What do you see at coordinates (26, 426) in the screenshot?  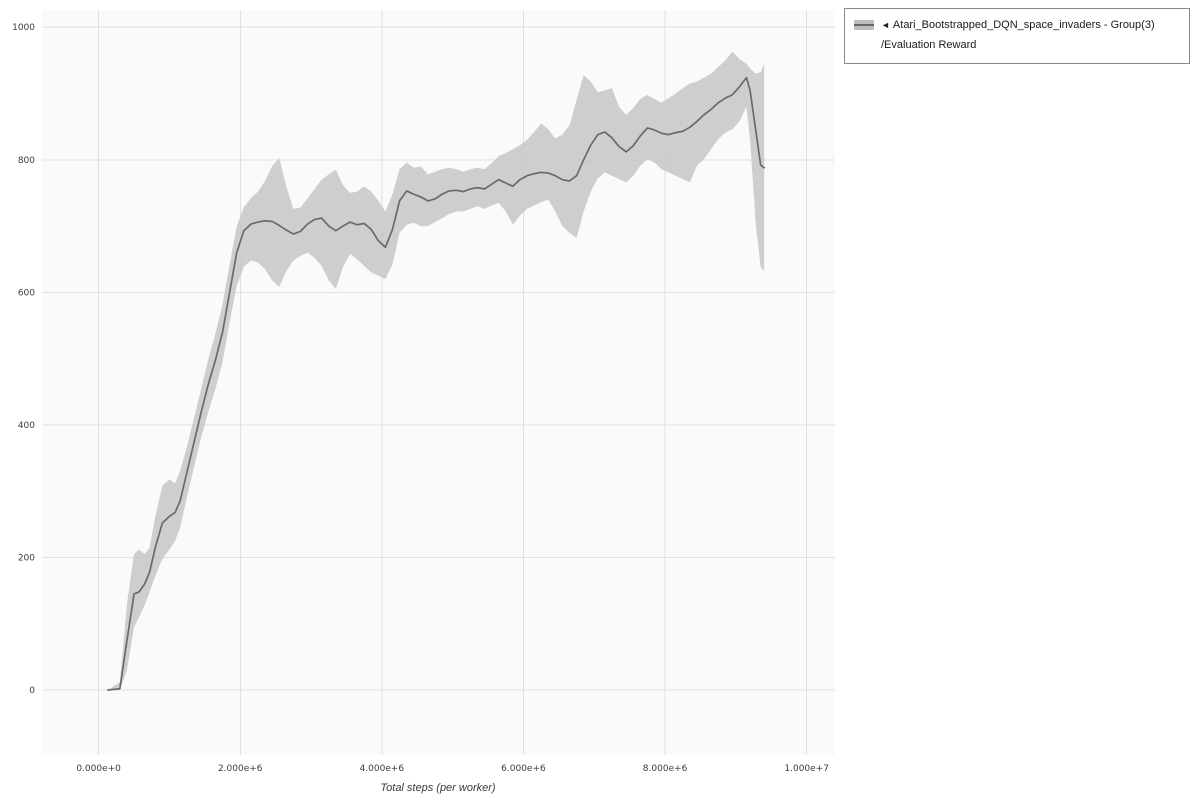 I see `y-tick-label: 400` at bounding box center [26, 426].